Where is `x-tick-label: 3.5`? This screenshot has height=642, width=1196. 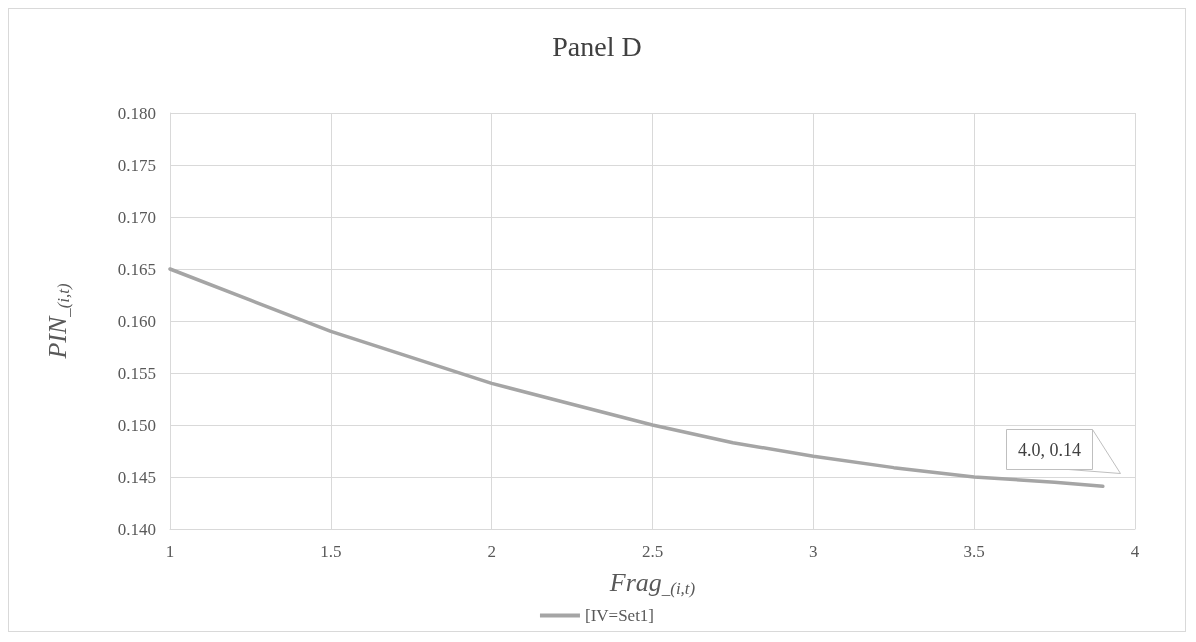
x-tick-label: 3.5 is located at coordinates (974, 551).